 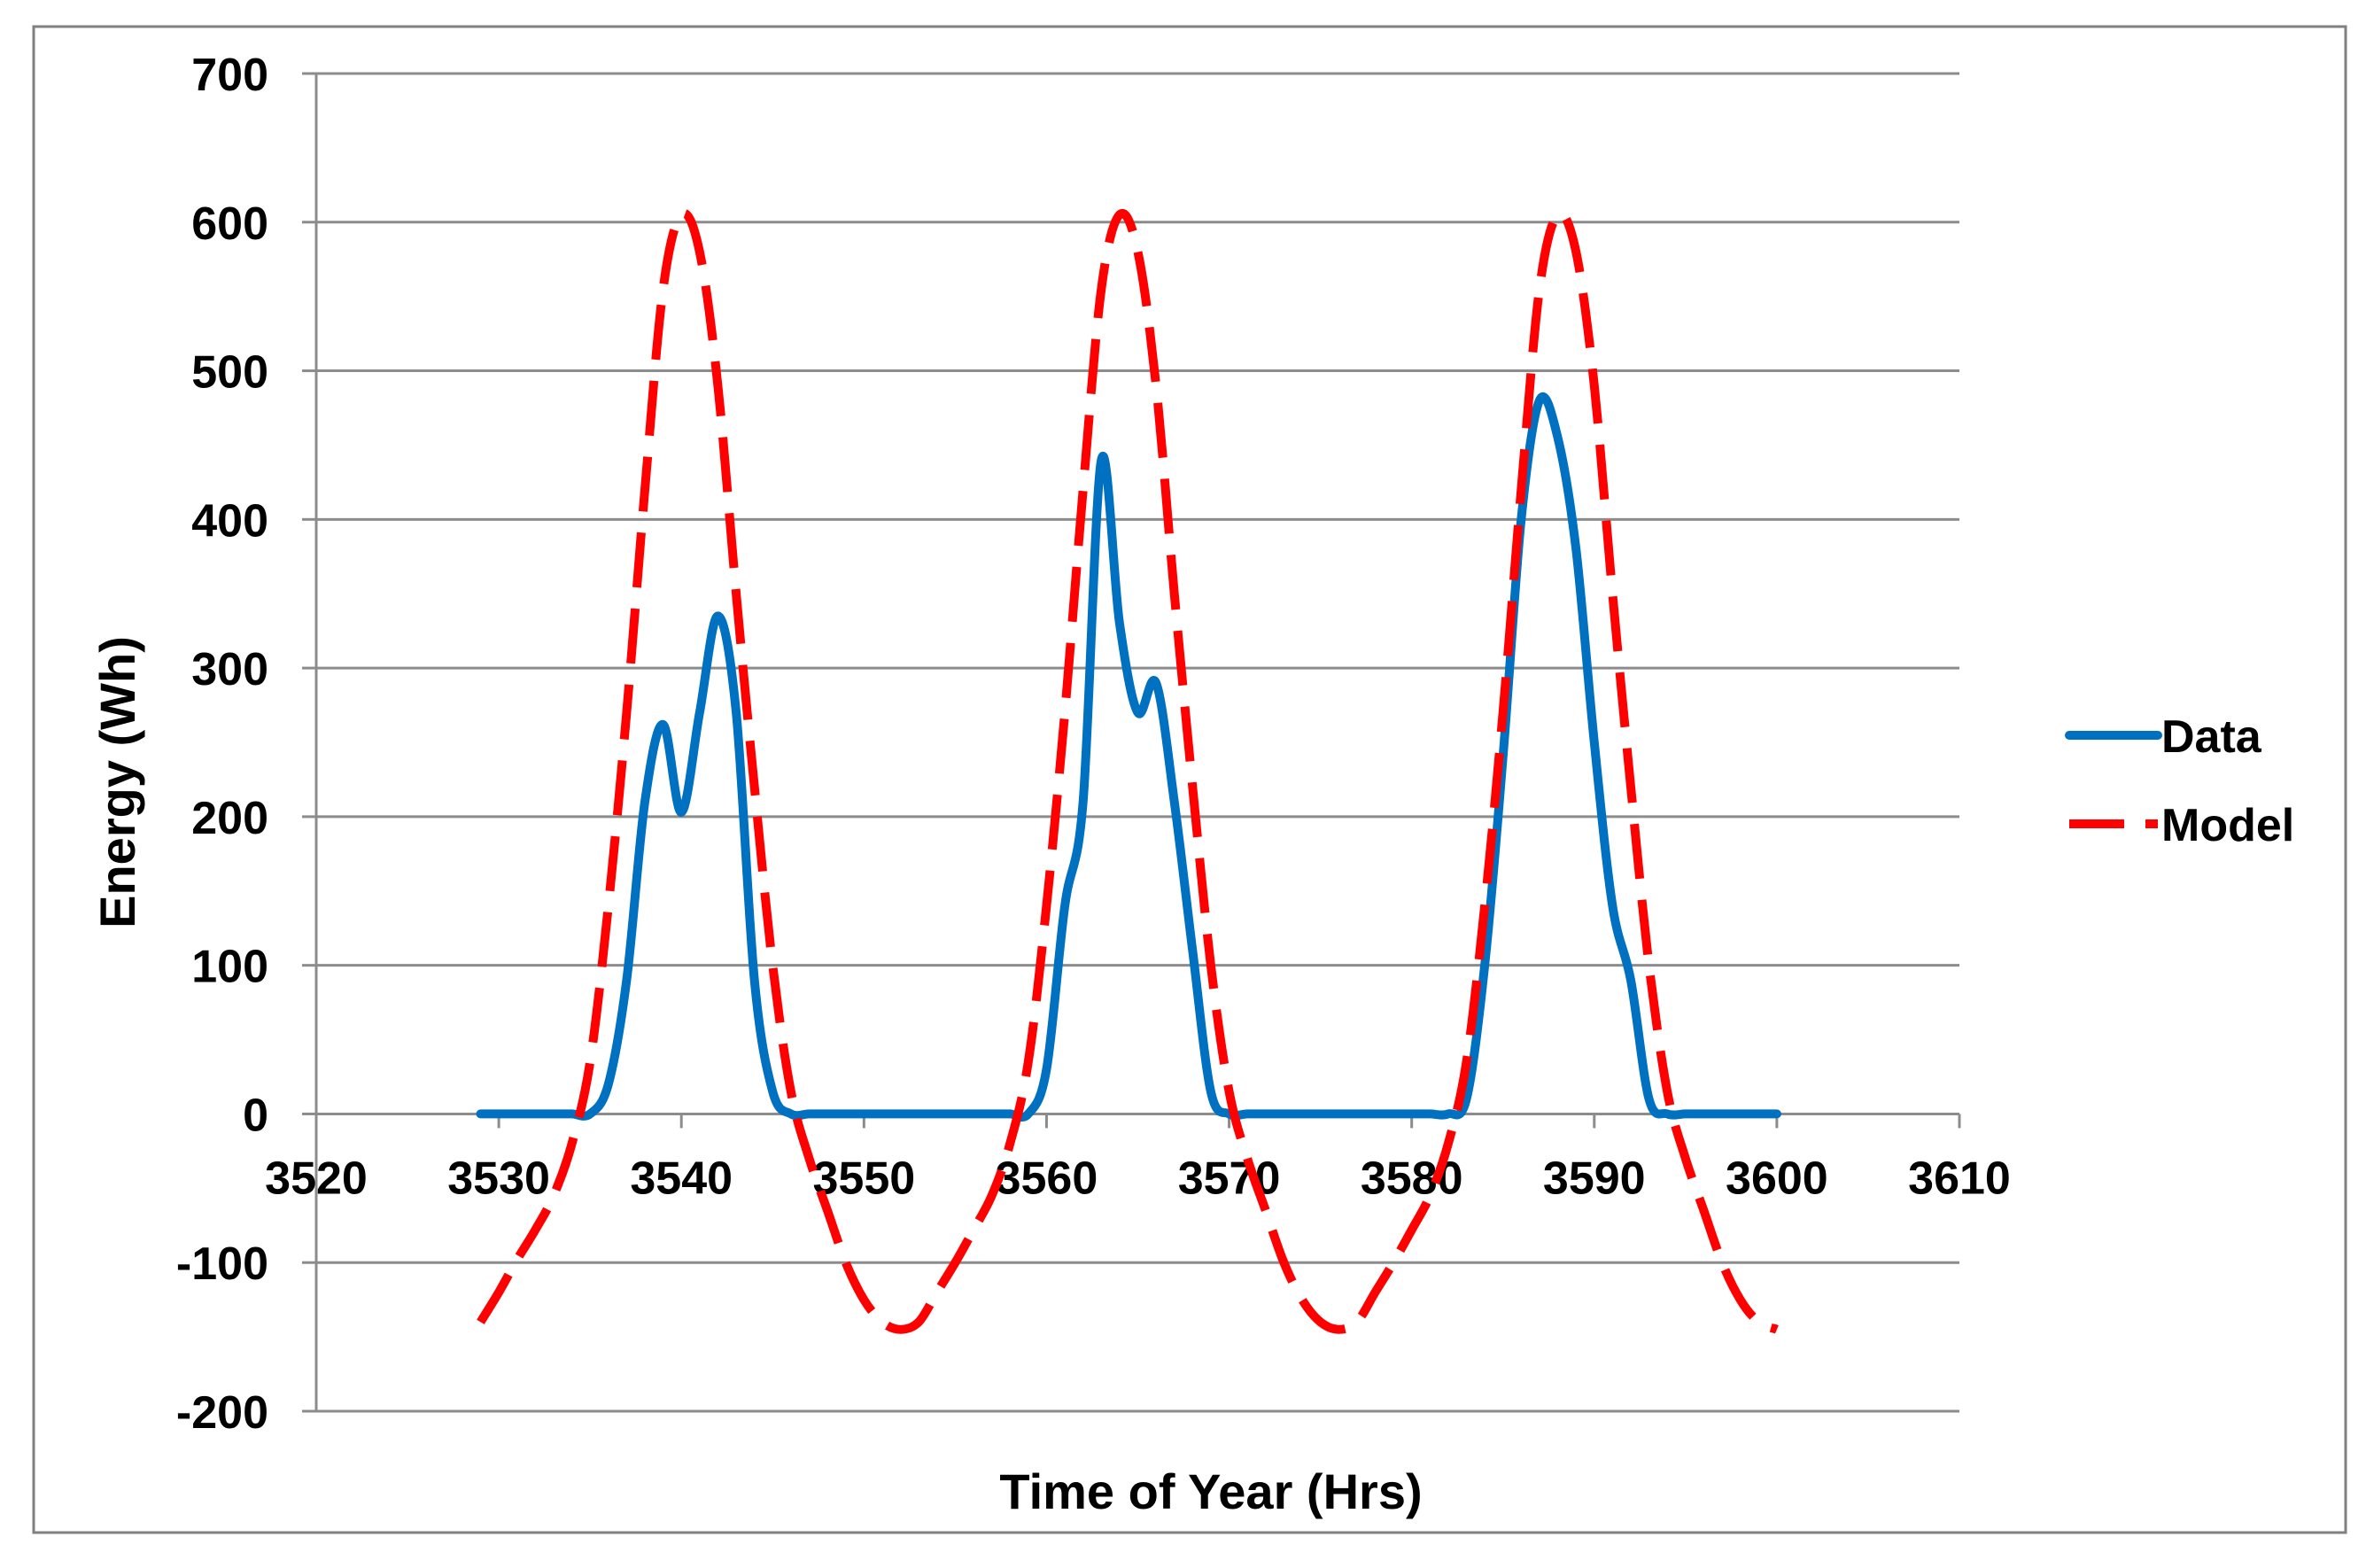 What do you see at coordinates (2211, 737) in the screenshot?
I see `legend-label-data: Data` at bounding box center [2211, 737].